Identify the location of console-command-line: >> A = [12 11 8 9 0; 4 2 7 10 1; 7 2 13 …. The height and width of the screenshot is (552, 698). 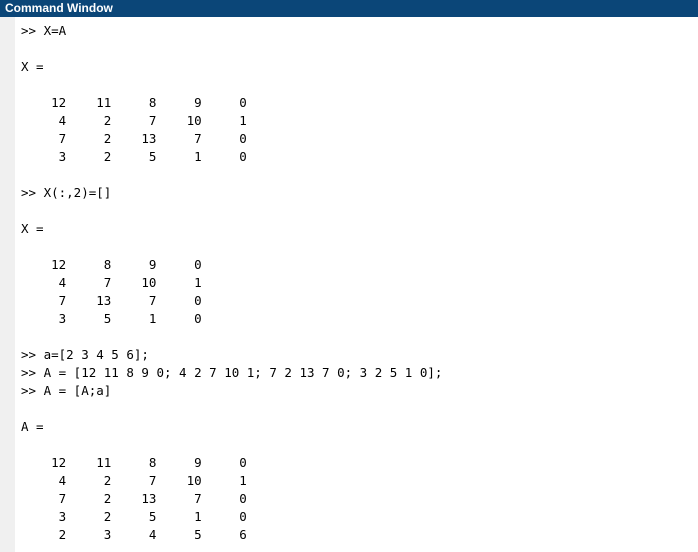
(232, 372).